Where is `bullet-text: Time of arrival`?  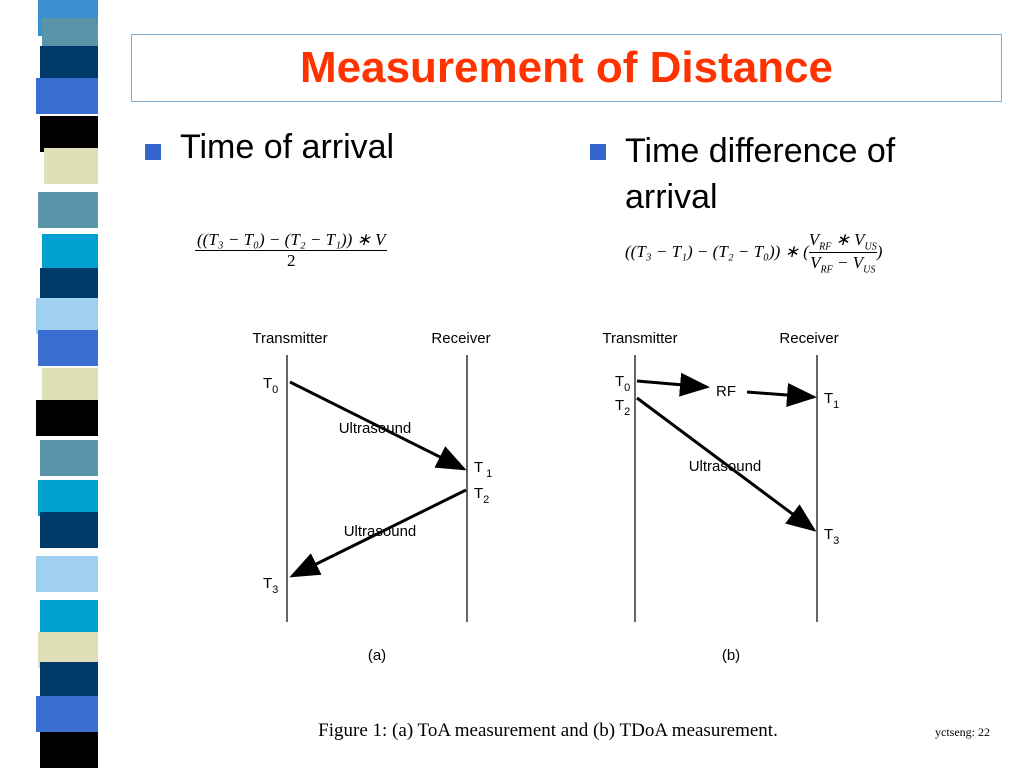
bullet-text: Time of arrival is located at coordinates (287, 147).